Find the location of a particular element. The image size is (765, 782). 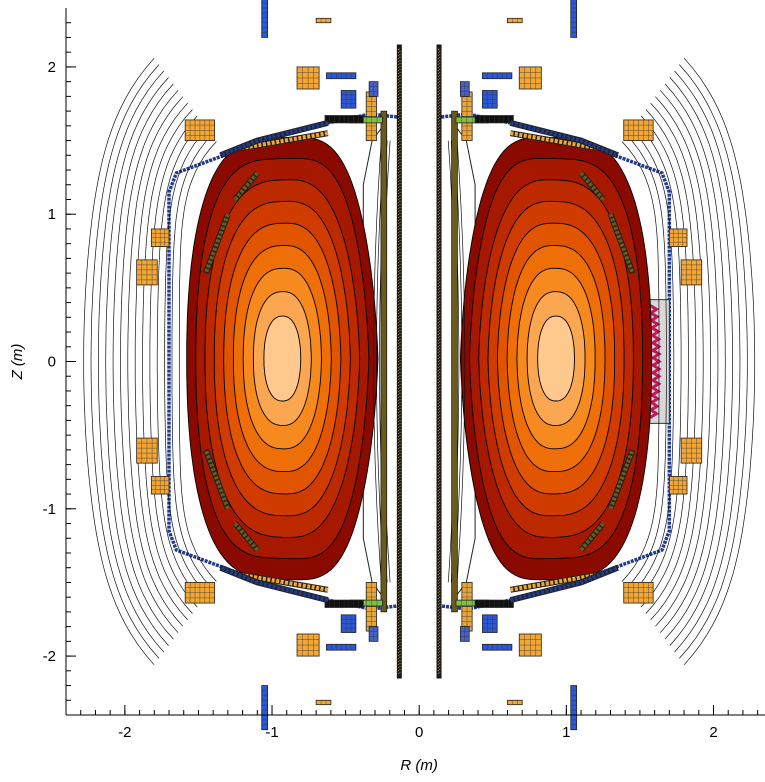

x-tick-label: -2 is located at coordinates (124, 732).